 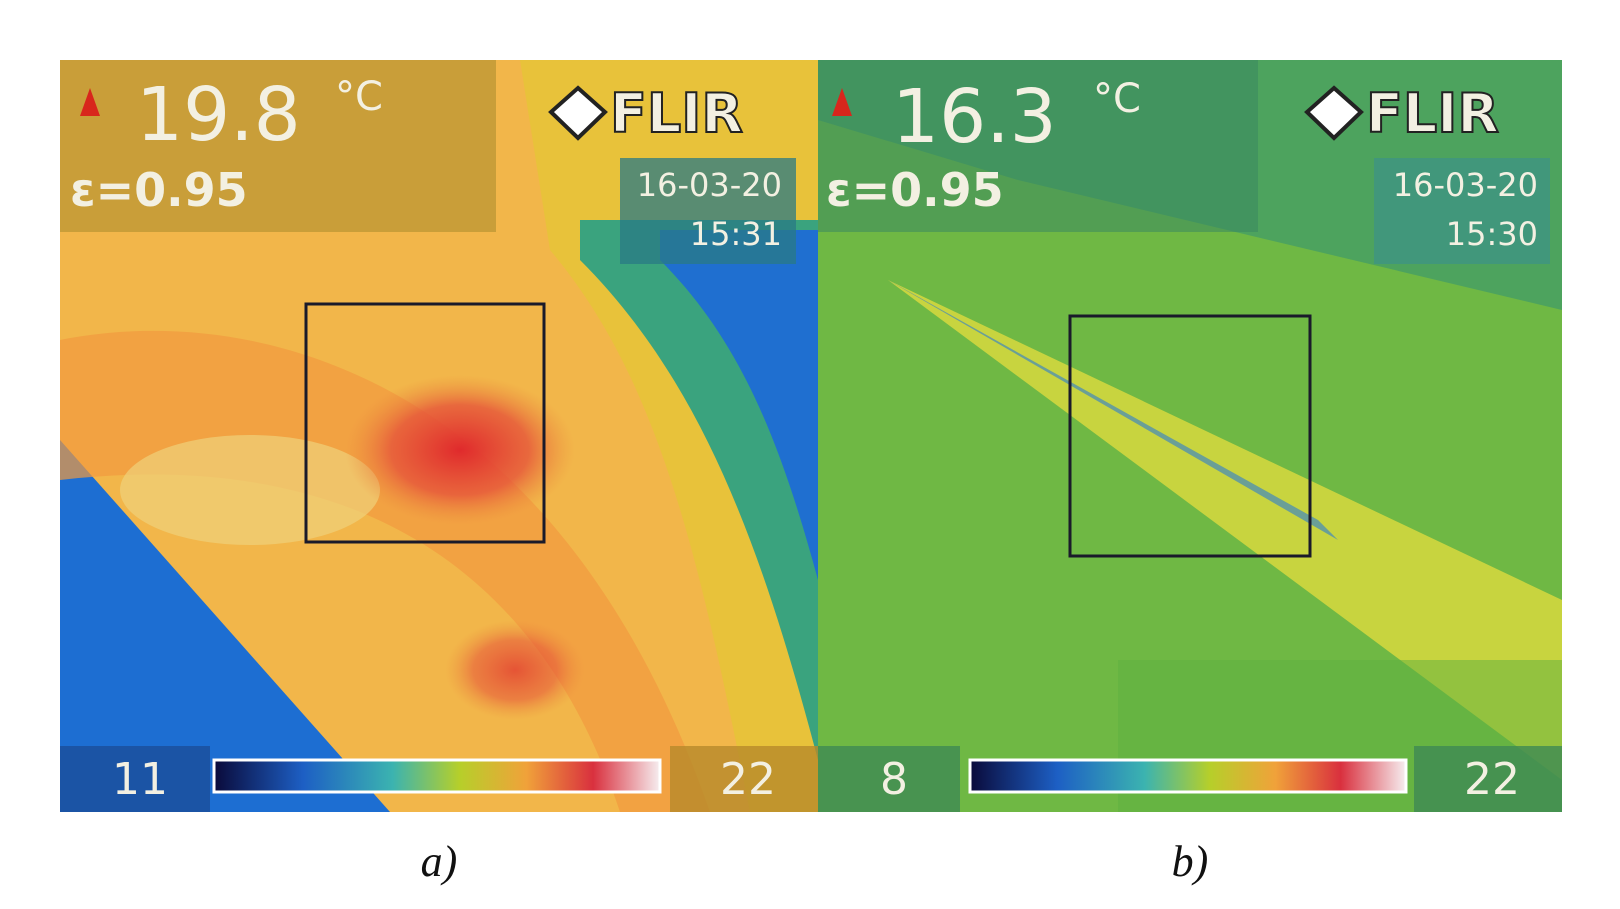 I want to click on time: 15:30, so click(x=1492, y=234).